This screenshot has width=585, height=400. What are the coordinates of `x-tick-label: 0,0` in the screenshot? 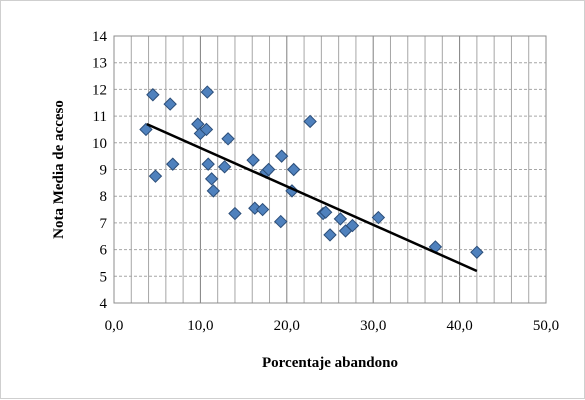 It's located at (114, 326).